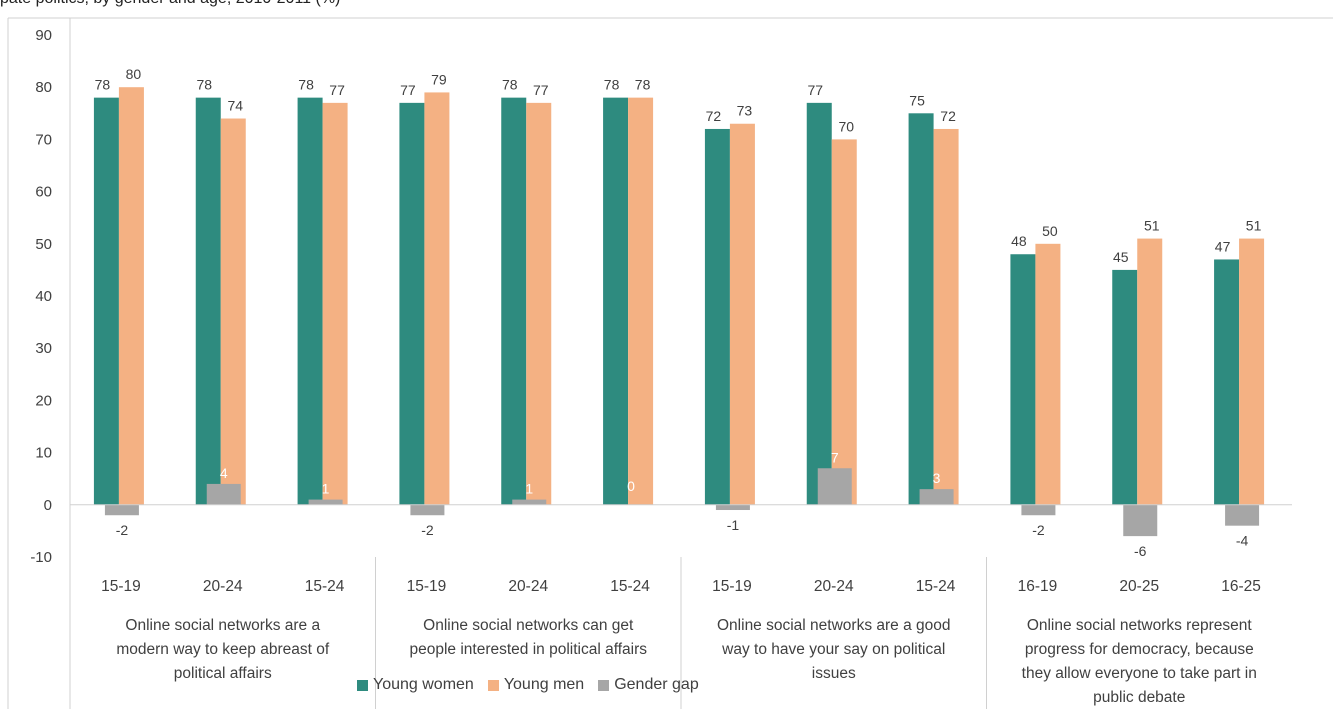 The image size is (1333, 709). Describe the element at coordinates (43, 139) in the screenshot. I see `y-tick-label: 70` at that location.